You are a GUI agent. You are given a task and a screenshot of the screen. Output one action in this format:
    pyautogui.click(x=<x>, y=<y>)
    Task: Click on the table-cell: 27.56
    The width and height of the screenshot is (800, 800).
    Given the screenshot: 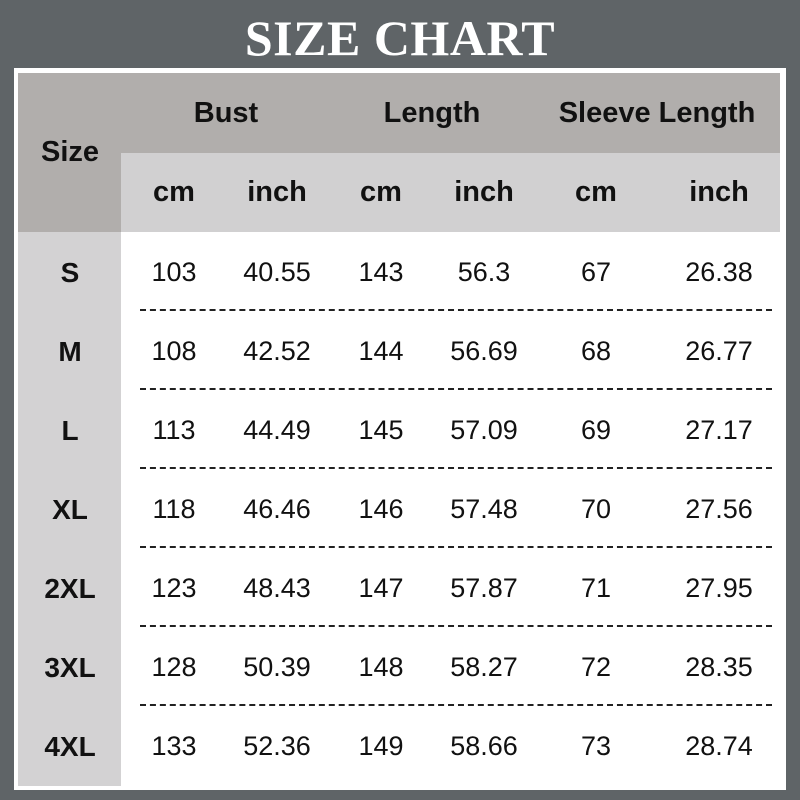 What is the action you would take?
    pyautogui.click(x=719, y=509)
    